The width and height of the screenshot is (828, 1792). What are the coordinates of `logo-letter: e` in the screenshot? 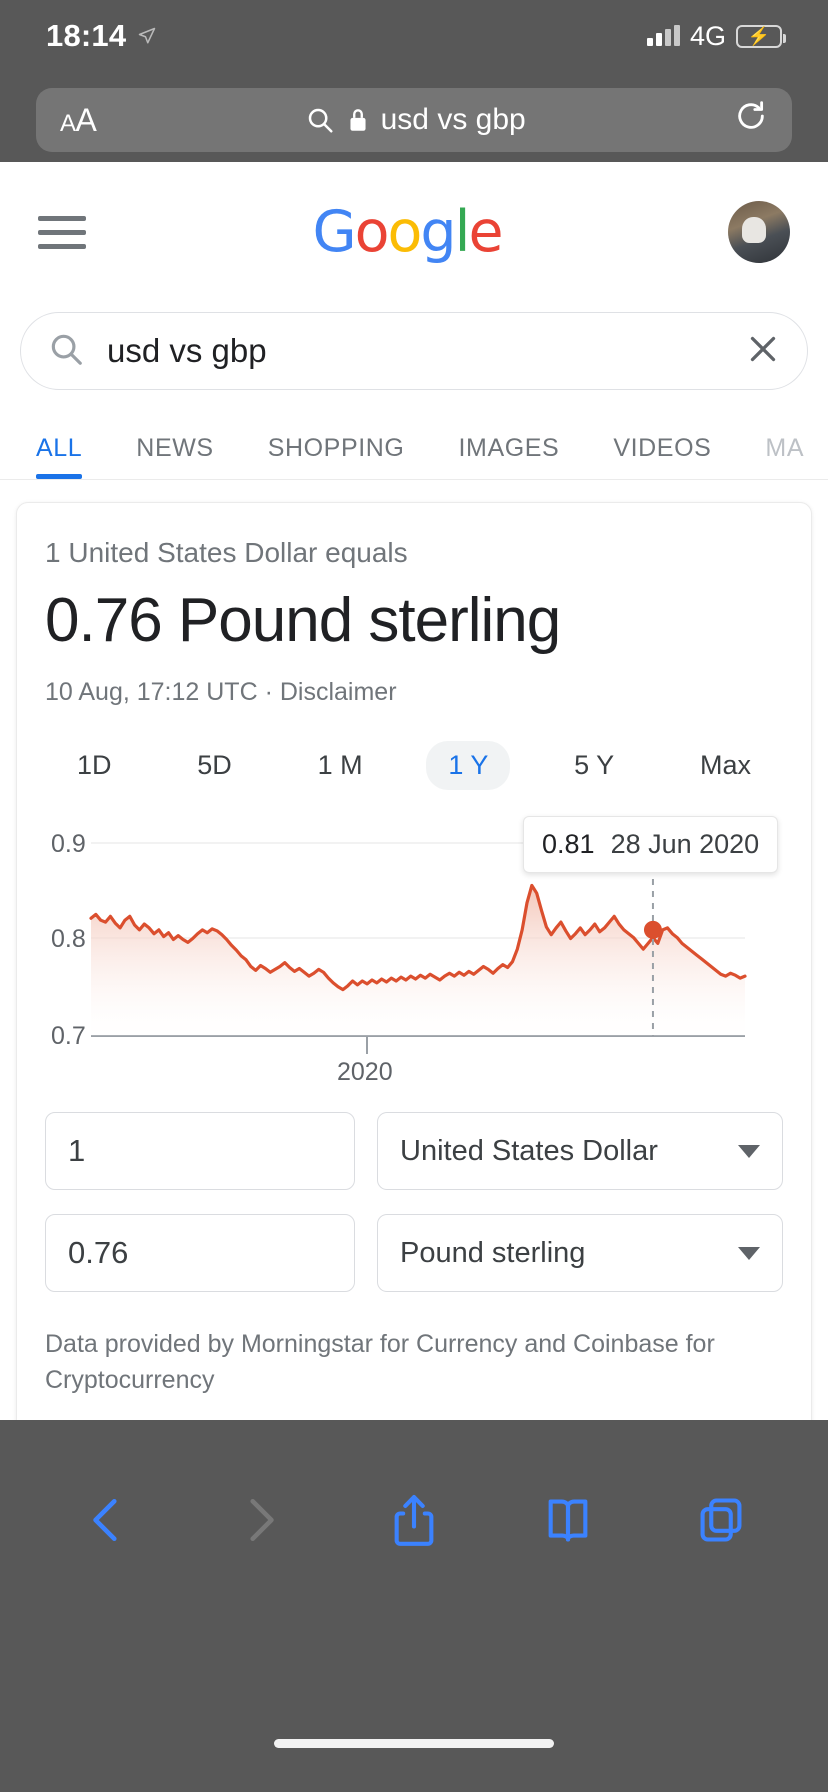 It's located at (485, 232).